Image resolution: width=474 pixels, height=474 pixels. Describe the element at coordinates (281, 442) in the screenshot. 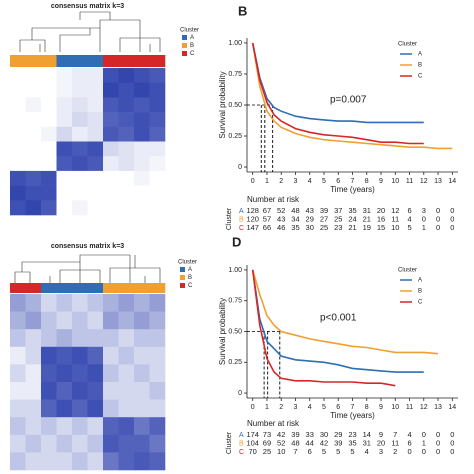

I see `risk-count: 52` at that location.